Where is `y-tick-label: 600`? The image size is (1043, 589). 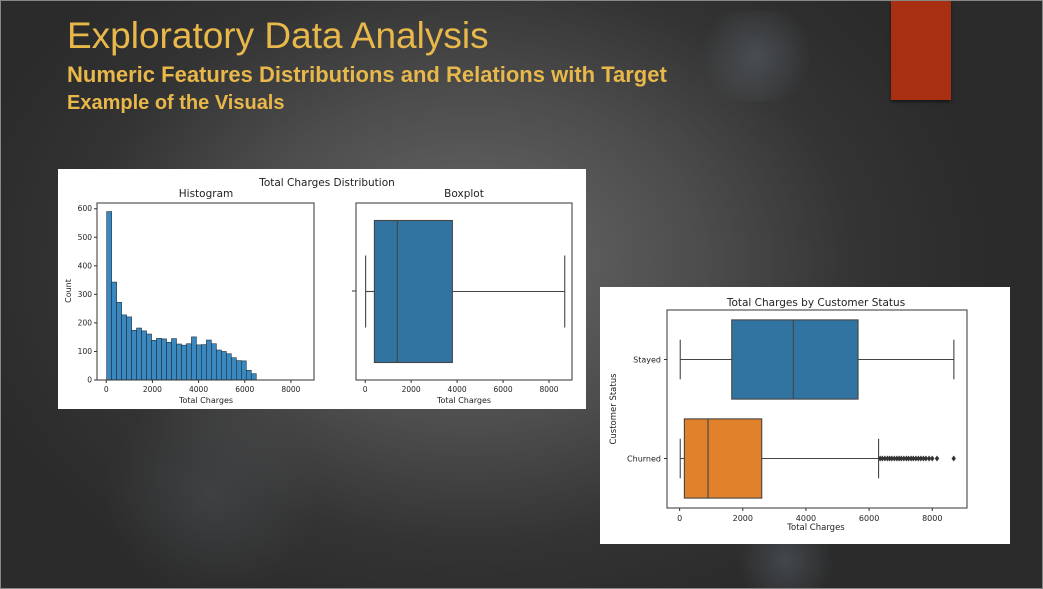 y-tick-label: 600 is located at coordinates (85, 208).